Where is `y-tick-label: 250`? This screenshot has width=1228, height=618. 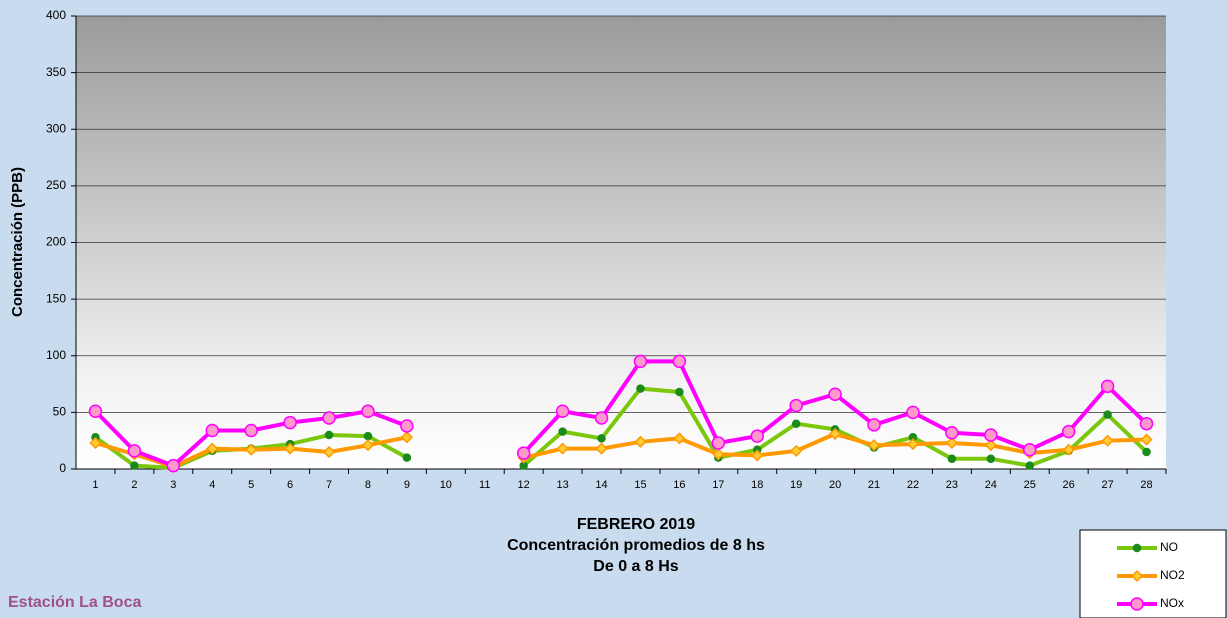 y-tick-label: 250 is located at coordinates (56, 185).